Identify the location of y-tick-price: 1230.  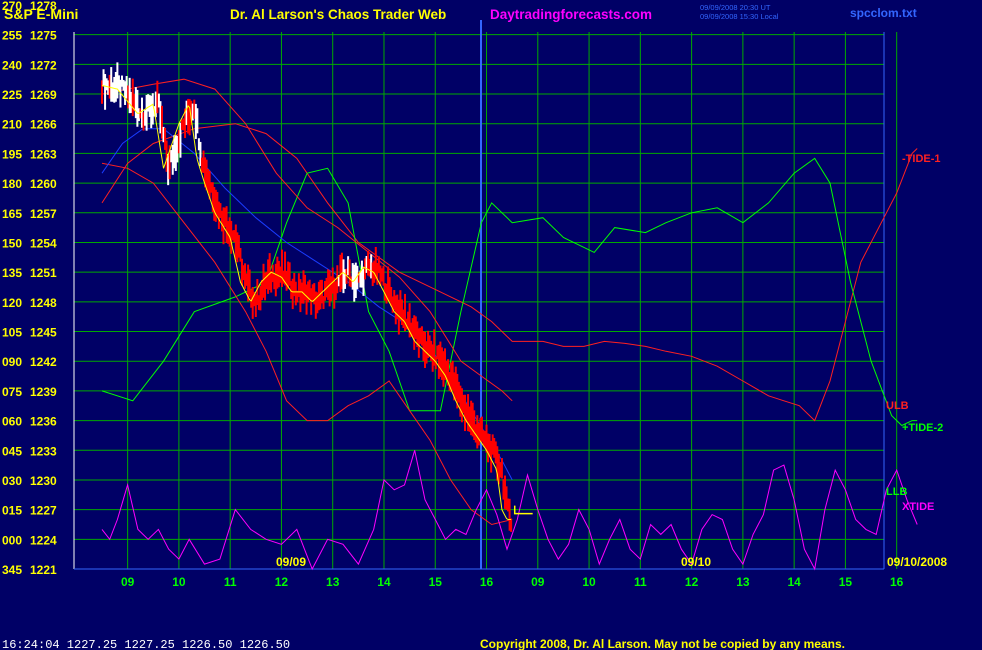
(43, 481).